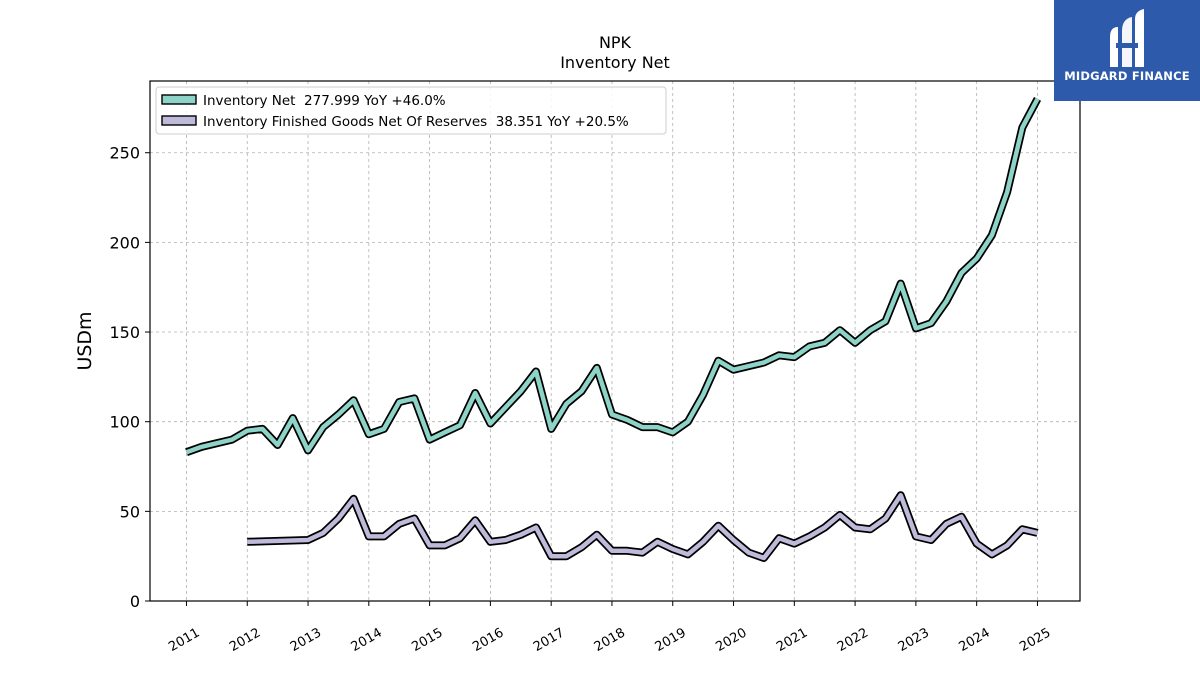  What do you see at coordinates (85, 340) in the screenshot?
I see `y-axis-label: USDm` at bounding box center [85, 340].